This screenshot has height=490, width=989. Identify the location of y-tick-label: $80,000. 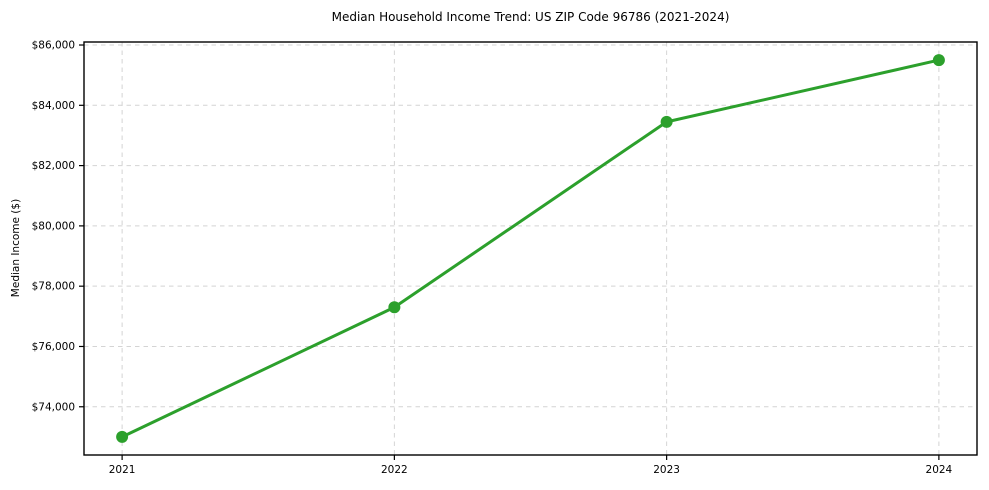
(53, 226).